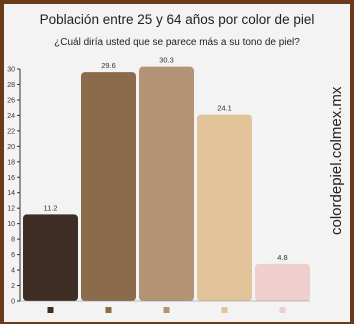  Describe the element at coordinates (13, 255) in the screenshot. I see `y-tick-label: 6` at that location.